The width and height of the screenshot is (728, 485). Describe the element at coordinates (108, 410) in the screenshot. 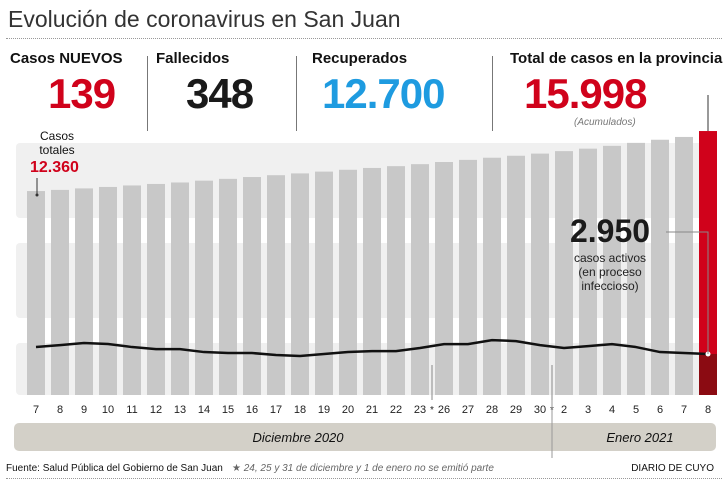

I see `tick-label: 10` at that location.